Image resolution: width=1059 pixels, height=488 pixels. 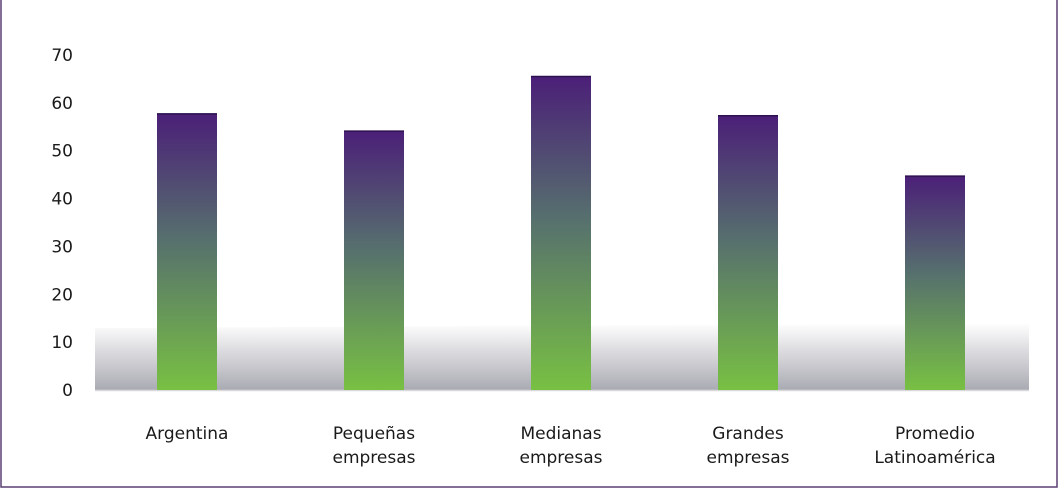 I want to click on x-tick-label-line: Promedio, so click(x=935, y=434).